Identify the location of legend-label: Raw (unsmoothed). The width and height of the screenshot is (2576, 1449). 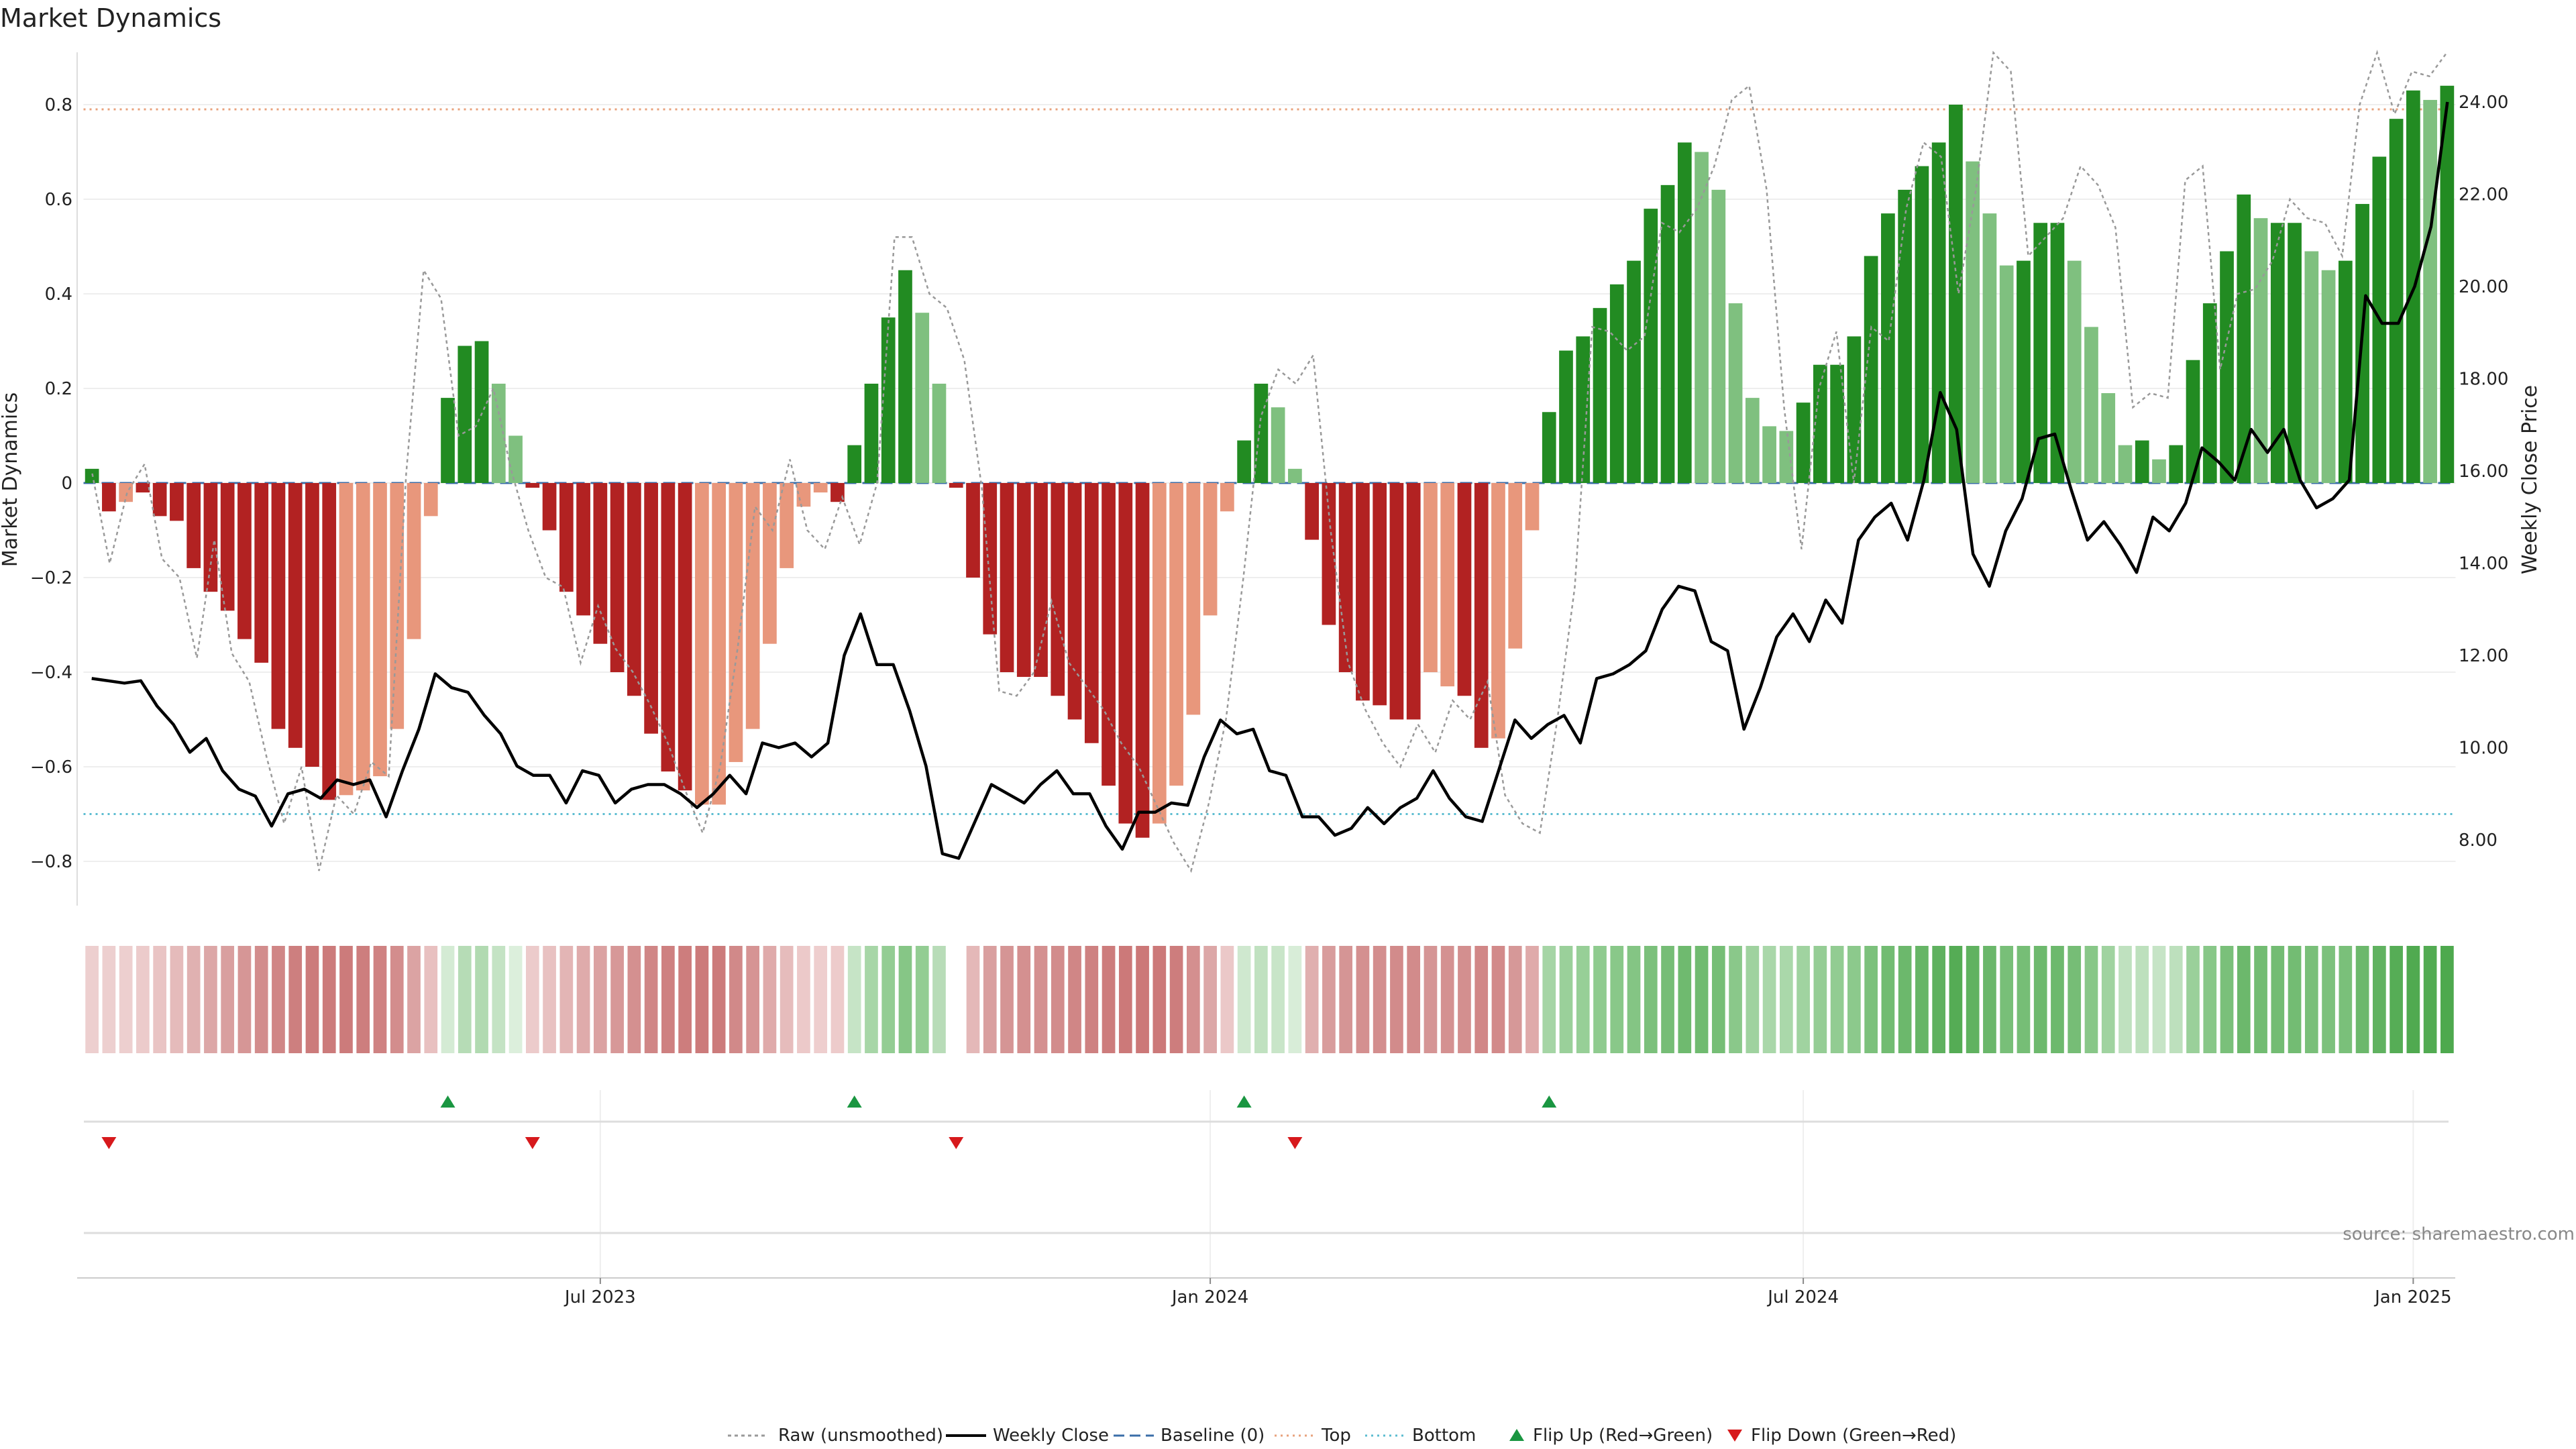
(860, 1436).